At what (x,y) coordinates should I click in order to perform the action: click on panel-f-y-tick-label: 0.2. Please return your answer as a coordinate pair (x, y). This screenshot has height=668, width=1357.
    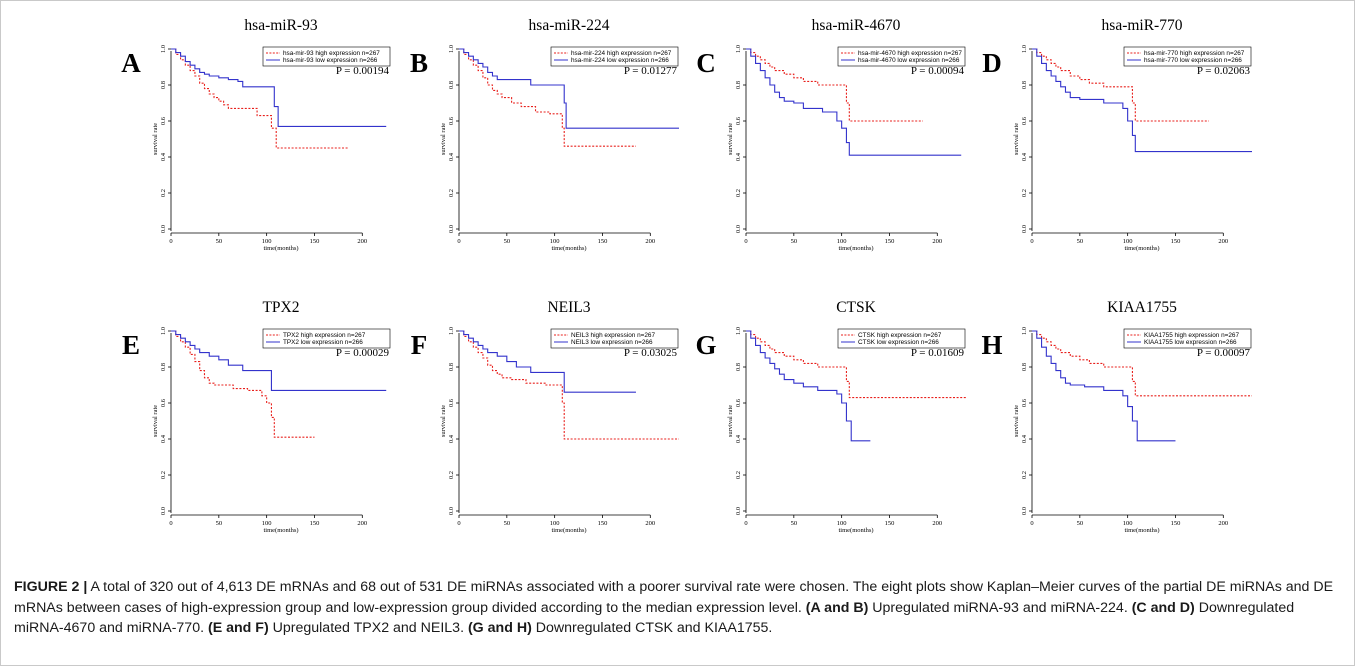
    Looking at the image, I should click on (451, 475).